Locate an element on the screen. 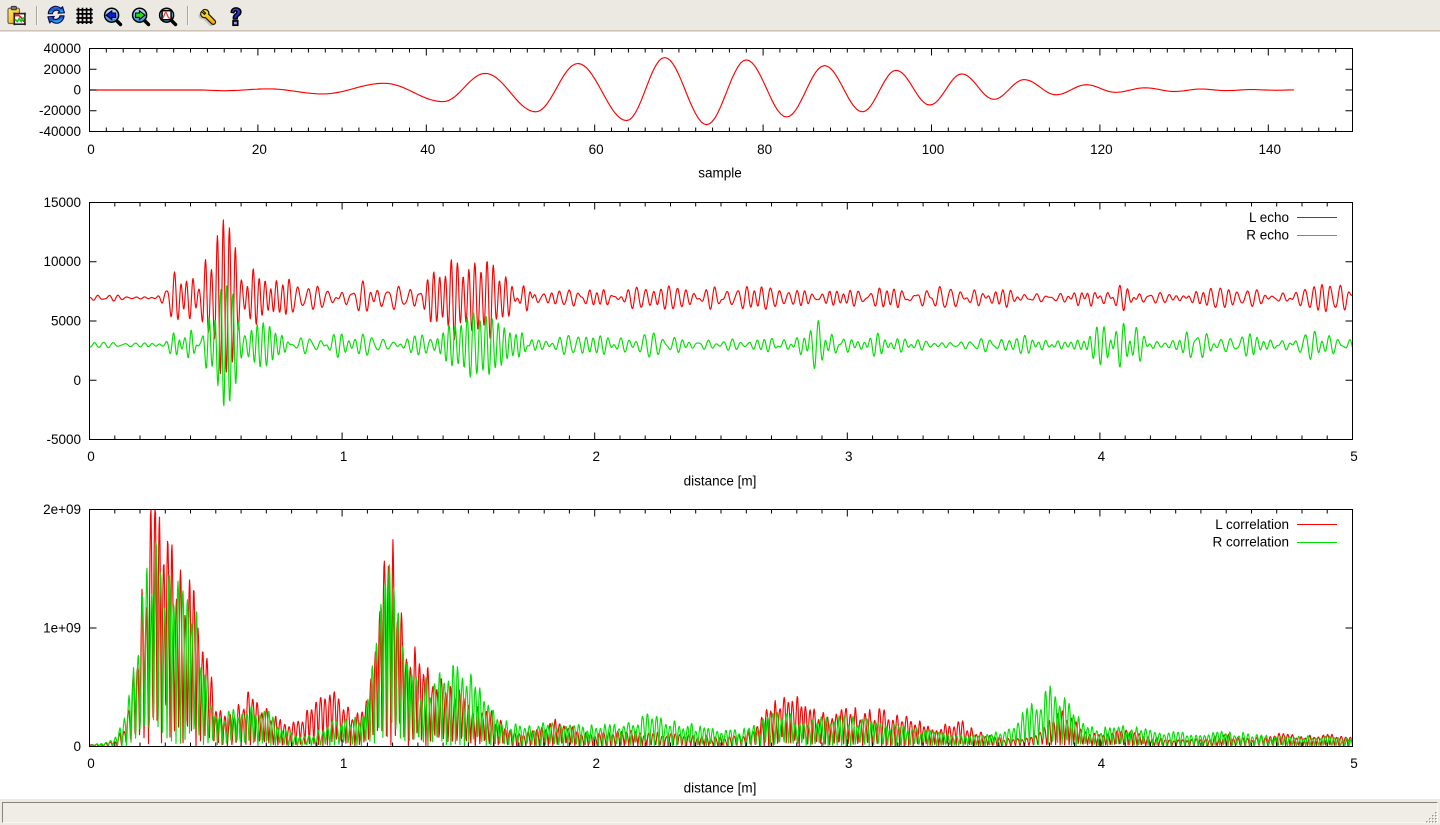  svg-text: 140 is located at coordinates (1270, 149).